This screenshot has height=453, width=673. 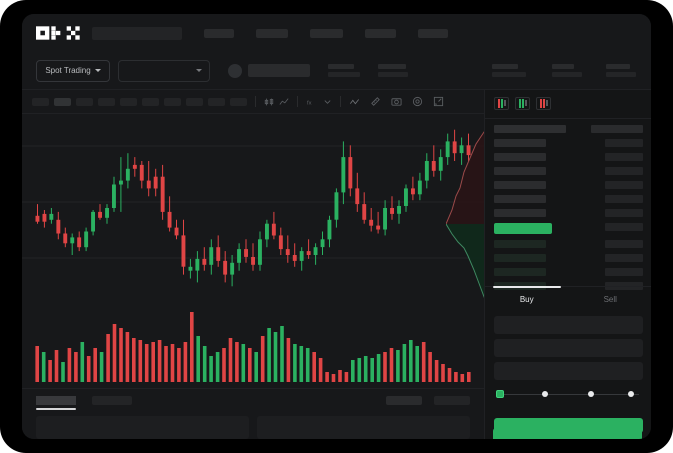 I want to click on pair-avatar, so click(x=235, y=70).